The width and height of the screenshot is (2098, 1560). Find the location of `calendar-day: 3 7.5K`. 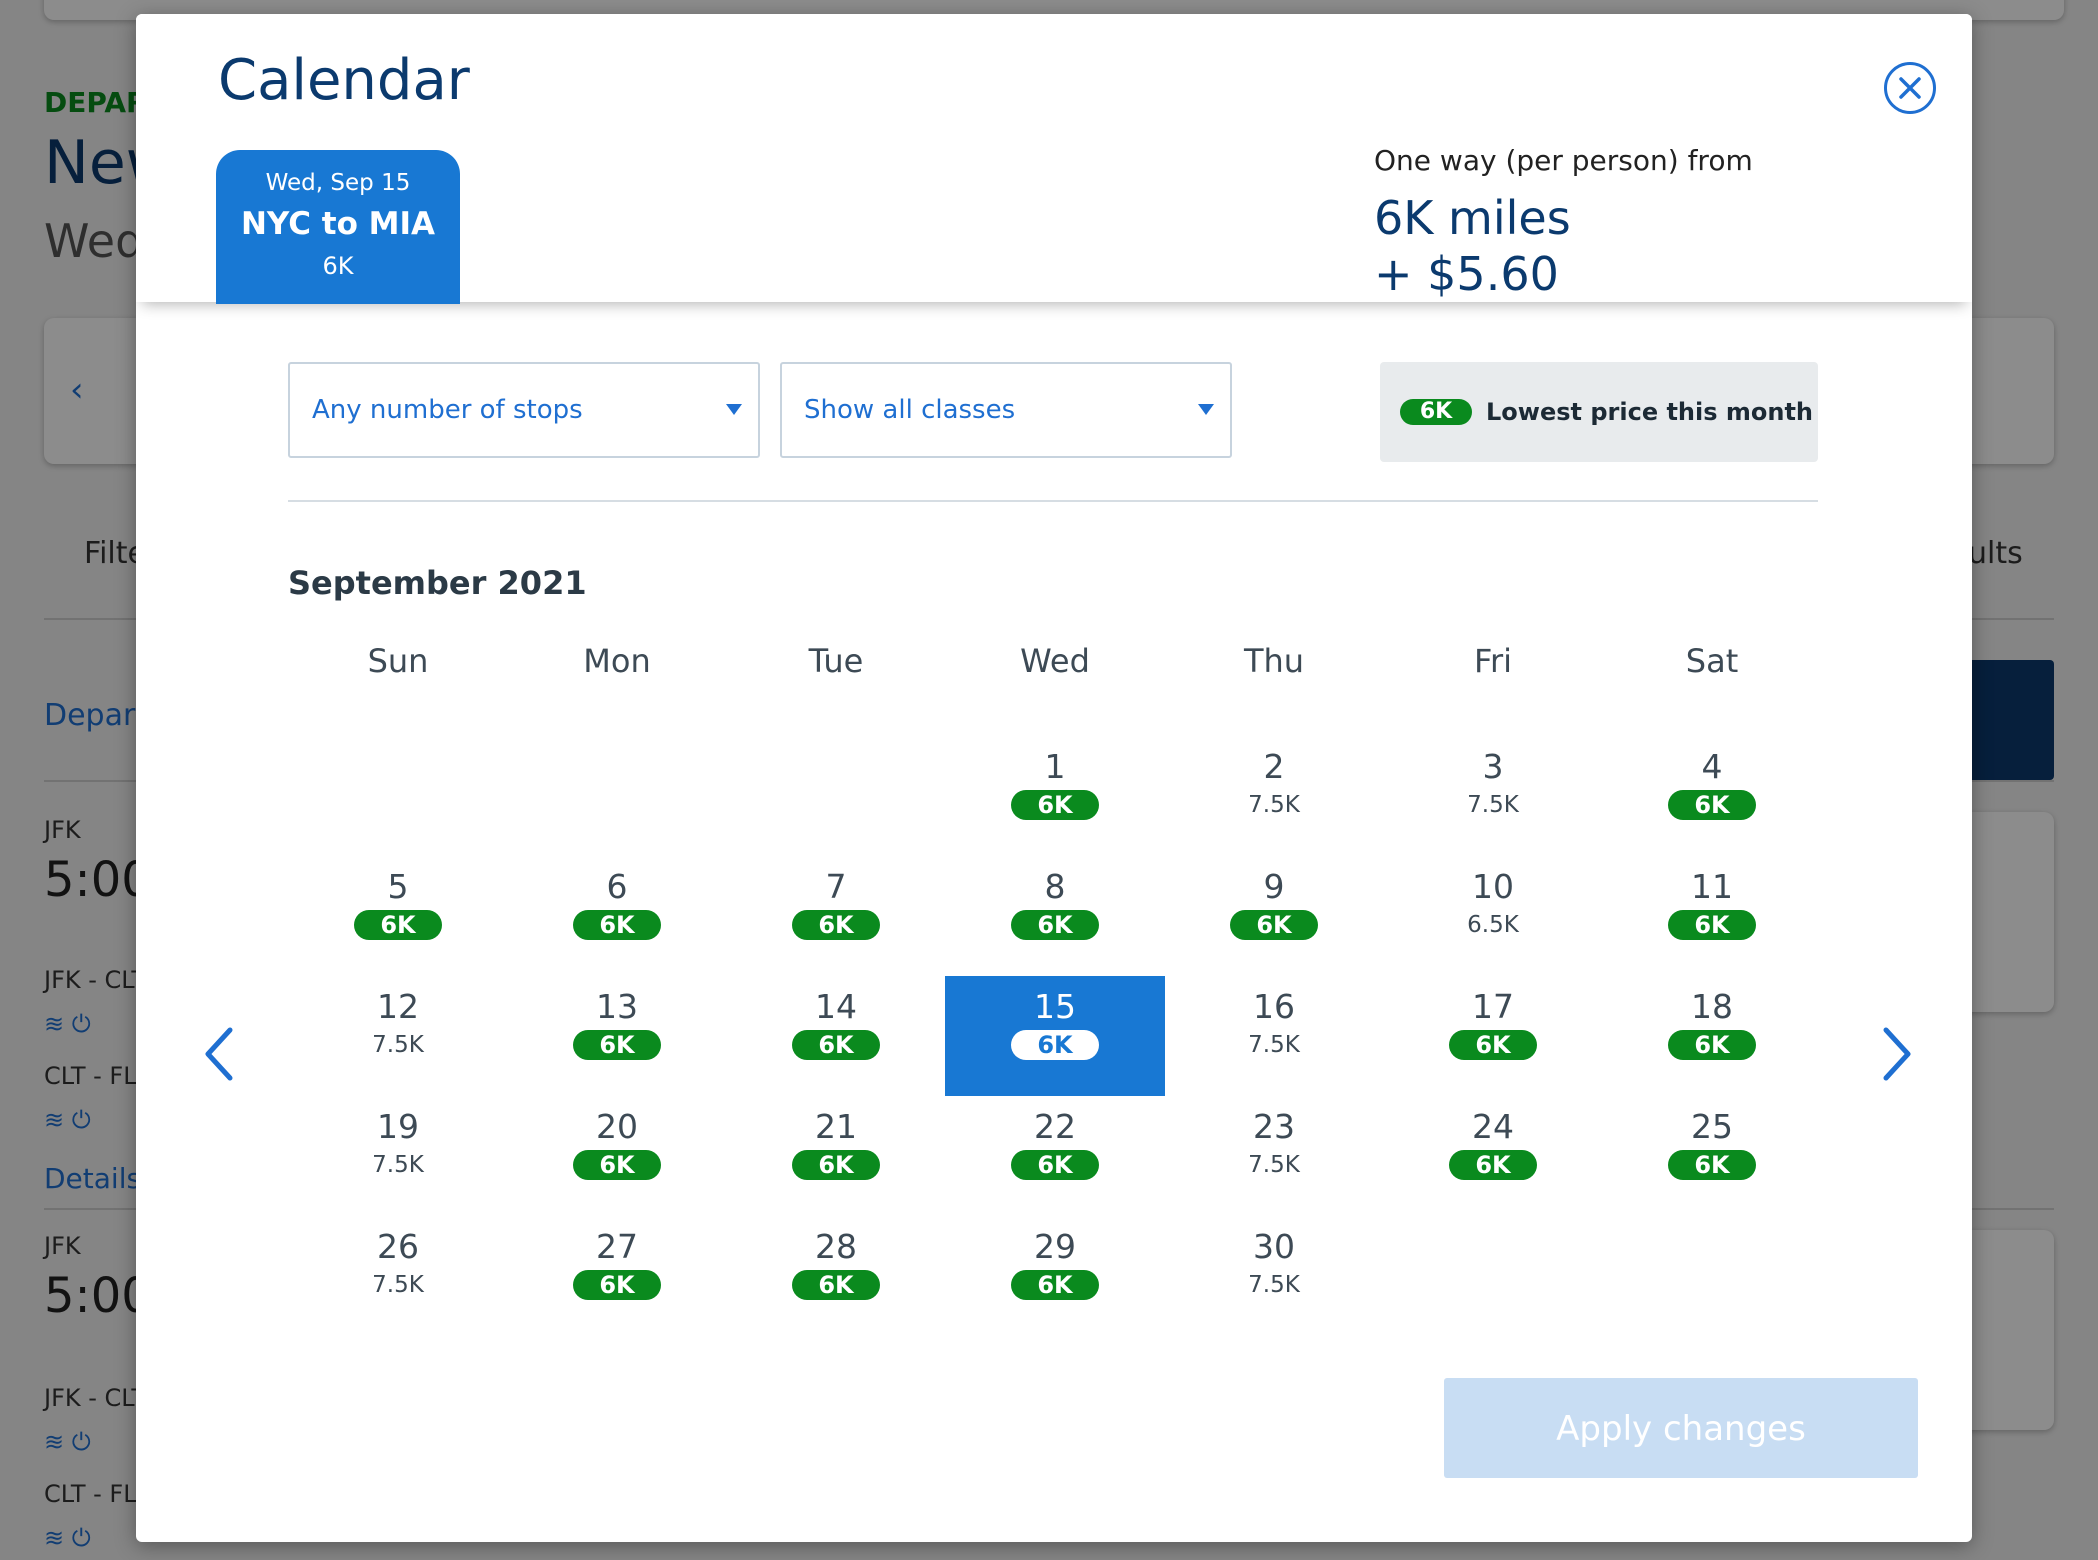

calendar-day: 3 7.5K is located at coordinates (1493, 796).